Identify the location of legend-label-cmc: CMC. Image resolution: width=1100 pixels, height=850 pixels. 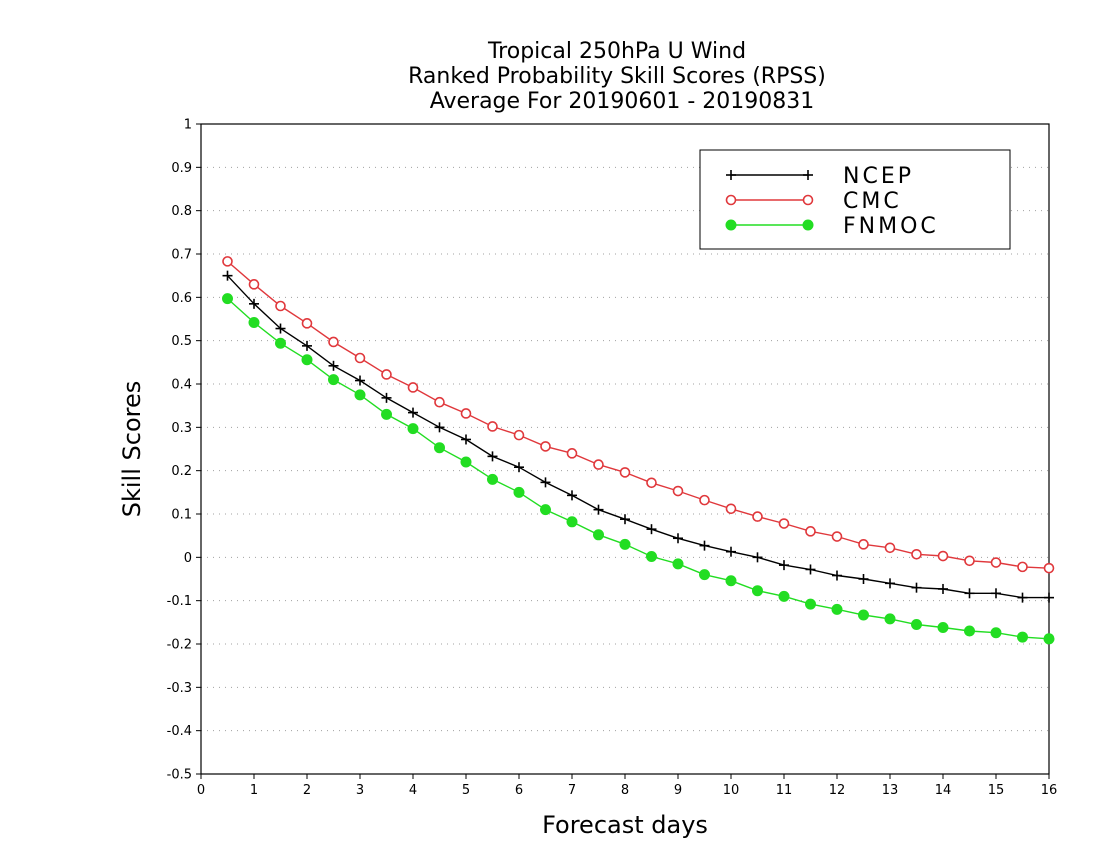
(872, 201).